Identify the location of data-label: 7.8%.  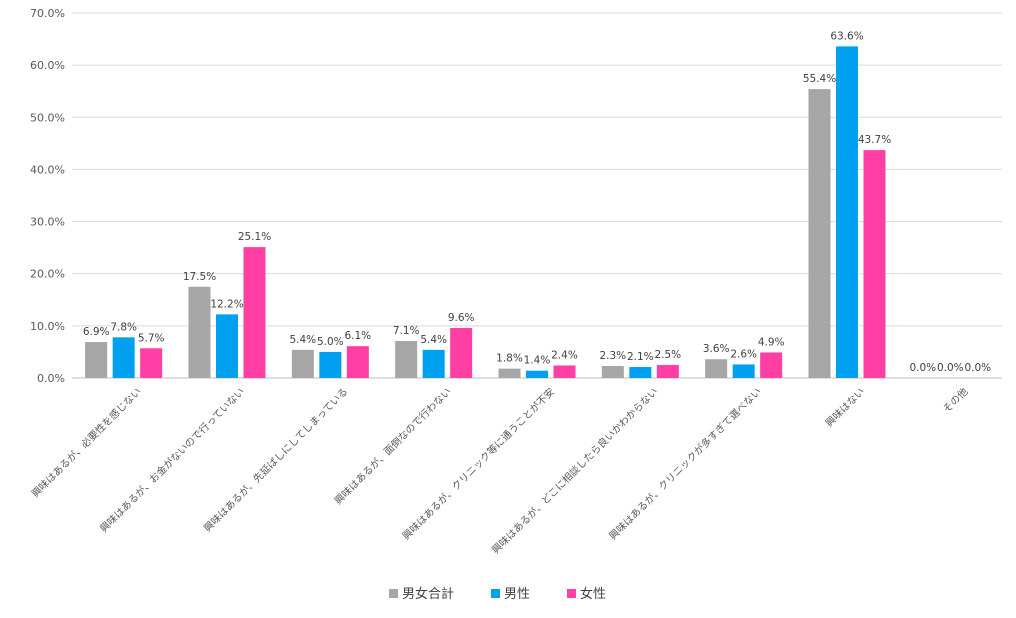
(123, 327).